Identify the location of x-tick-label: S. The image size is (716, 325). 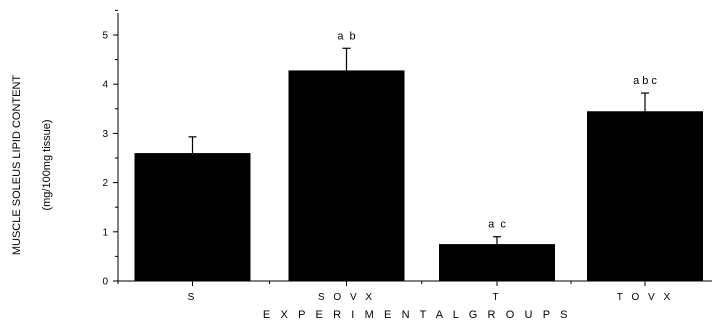
(193, 297).